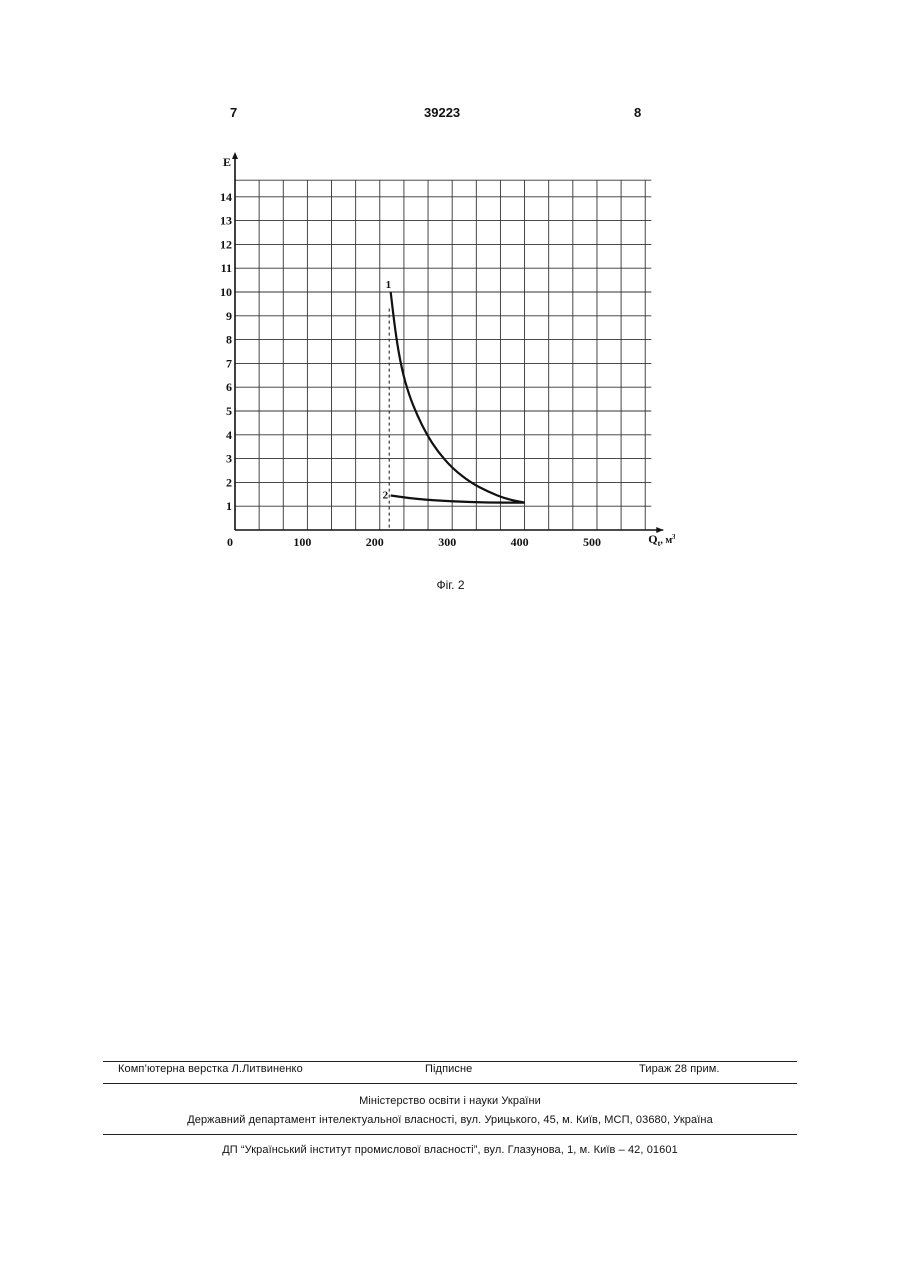 Image resolution: width=901 pixels, height=1273 pixels. I want to click on x-tick-label: 500, so click(592, 542).